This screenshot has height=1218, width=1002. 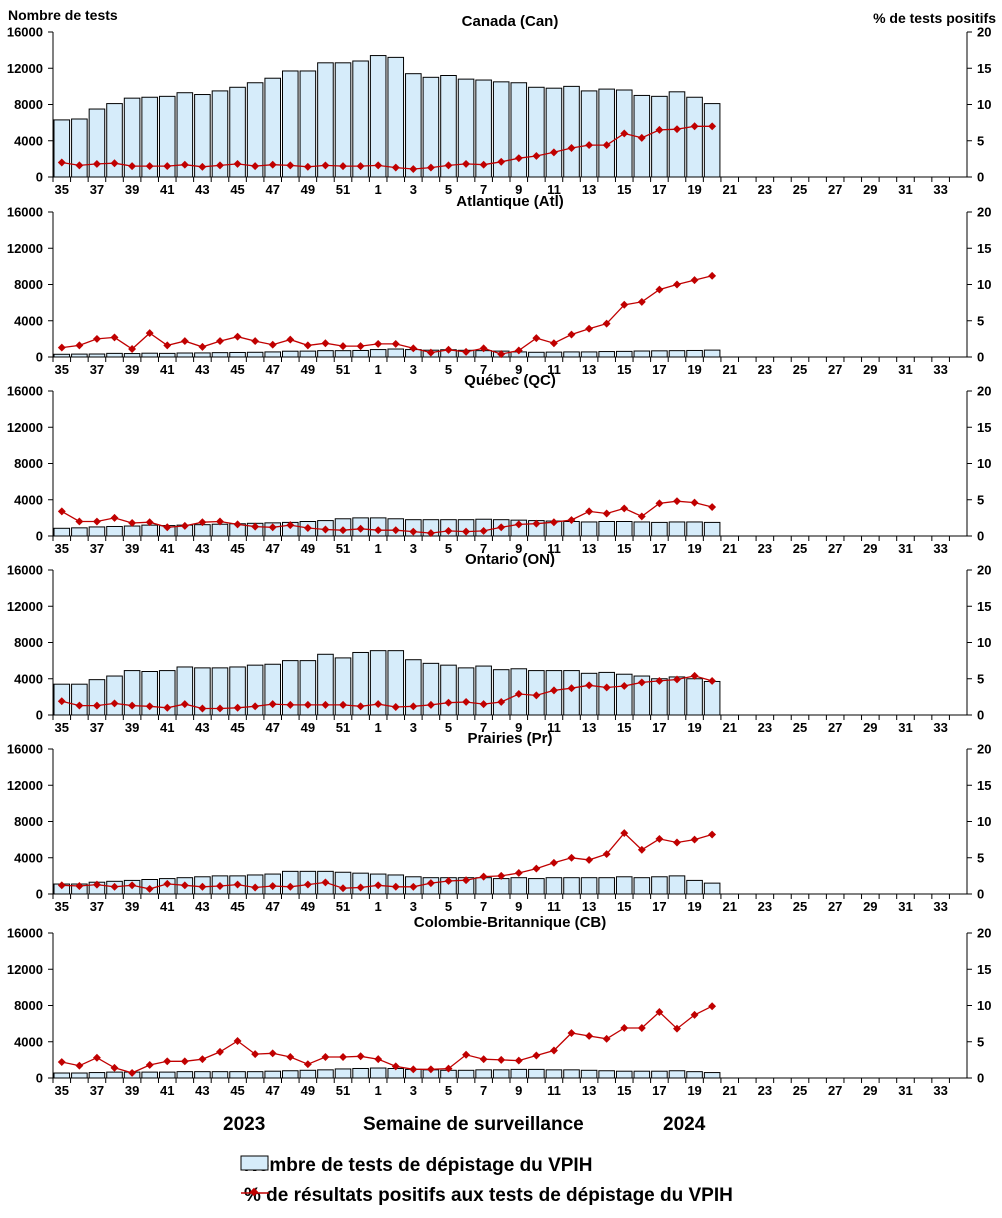 What do you see at coordinates (510, 559) in the screenshot?
I see `panel-4-title: Ontario (ON)` at bounding box center [510, 559].